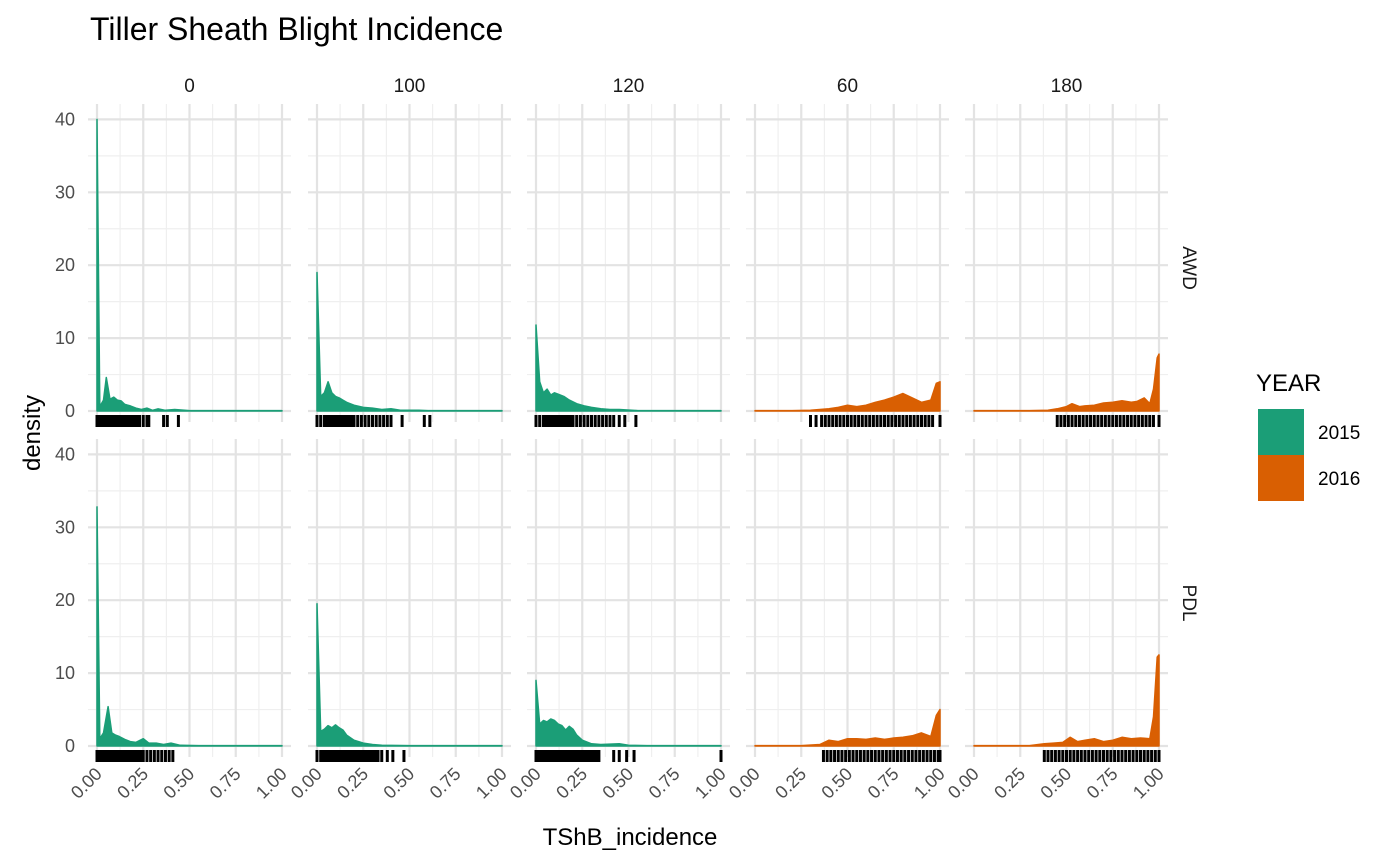  What do you see at coordinates (847, 86) in the screenshot?
I see `strip-col-60: 60` at bounding box center [847, 86].